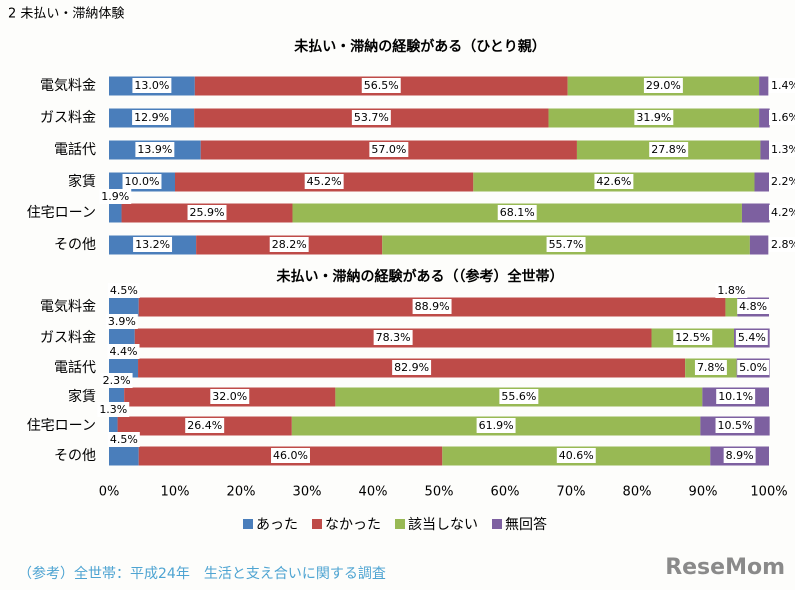 This screenshot has height=590, width=795. I want to click on value-label: 13.2%, so click(152, 244).